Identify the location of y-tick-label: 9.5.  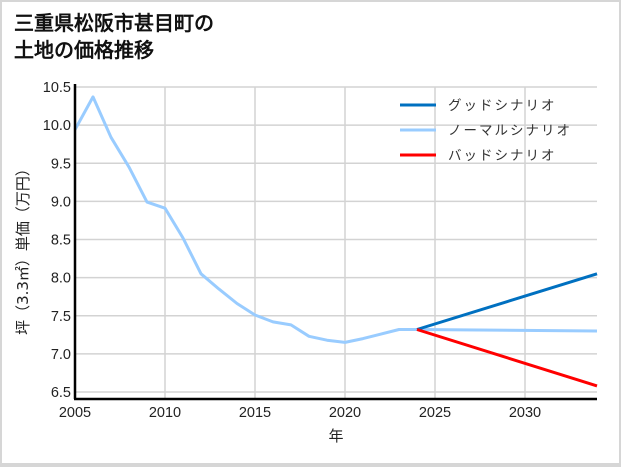
(61, 164).